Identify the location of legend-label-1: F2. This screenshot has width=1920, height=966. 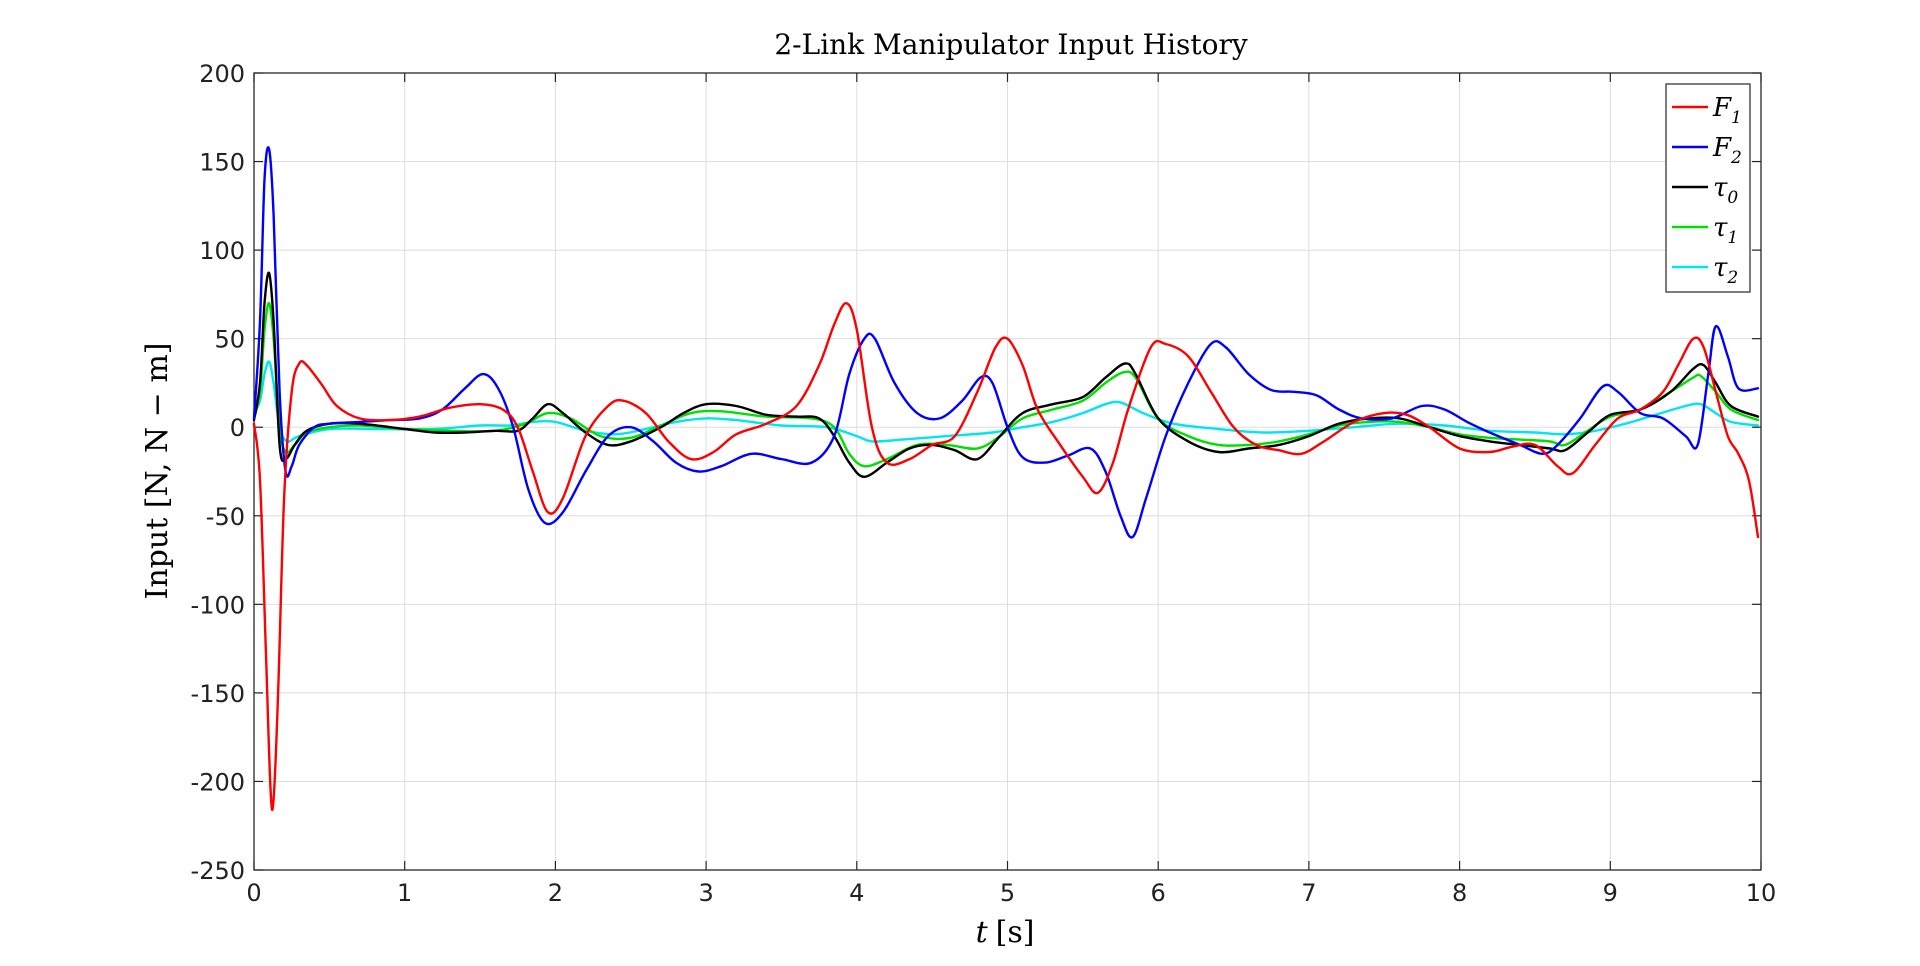
(1727, 150).